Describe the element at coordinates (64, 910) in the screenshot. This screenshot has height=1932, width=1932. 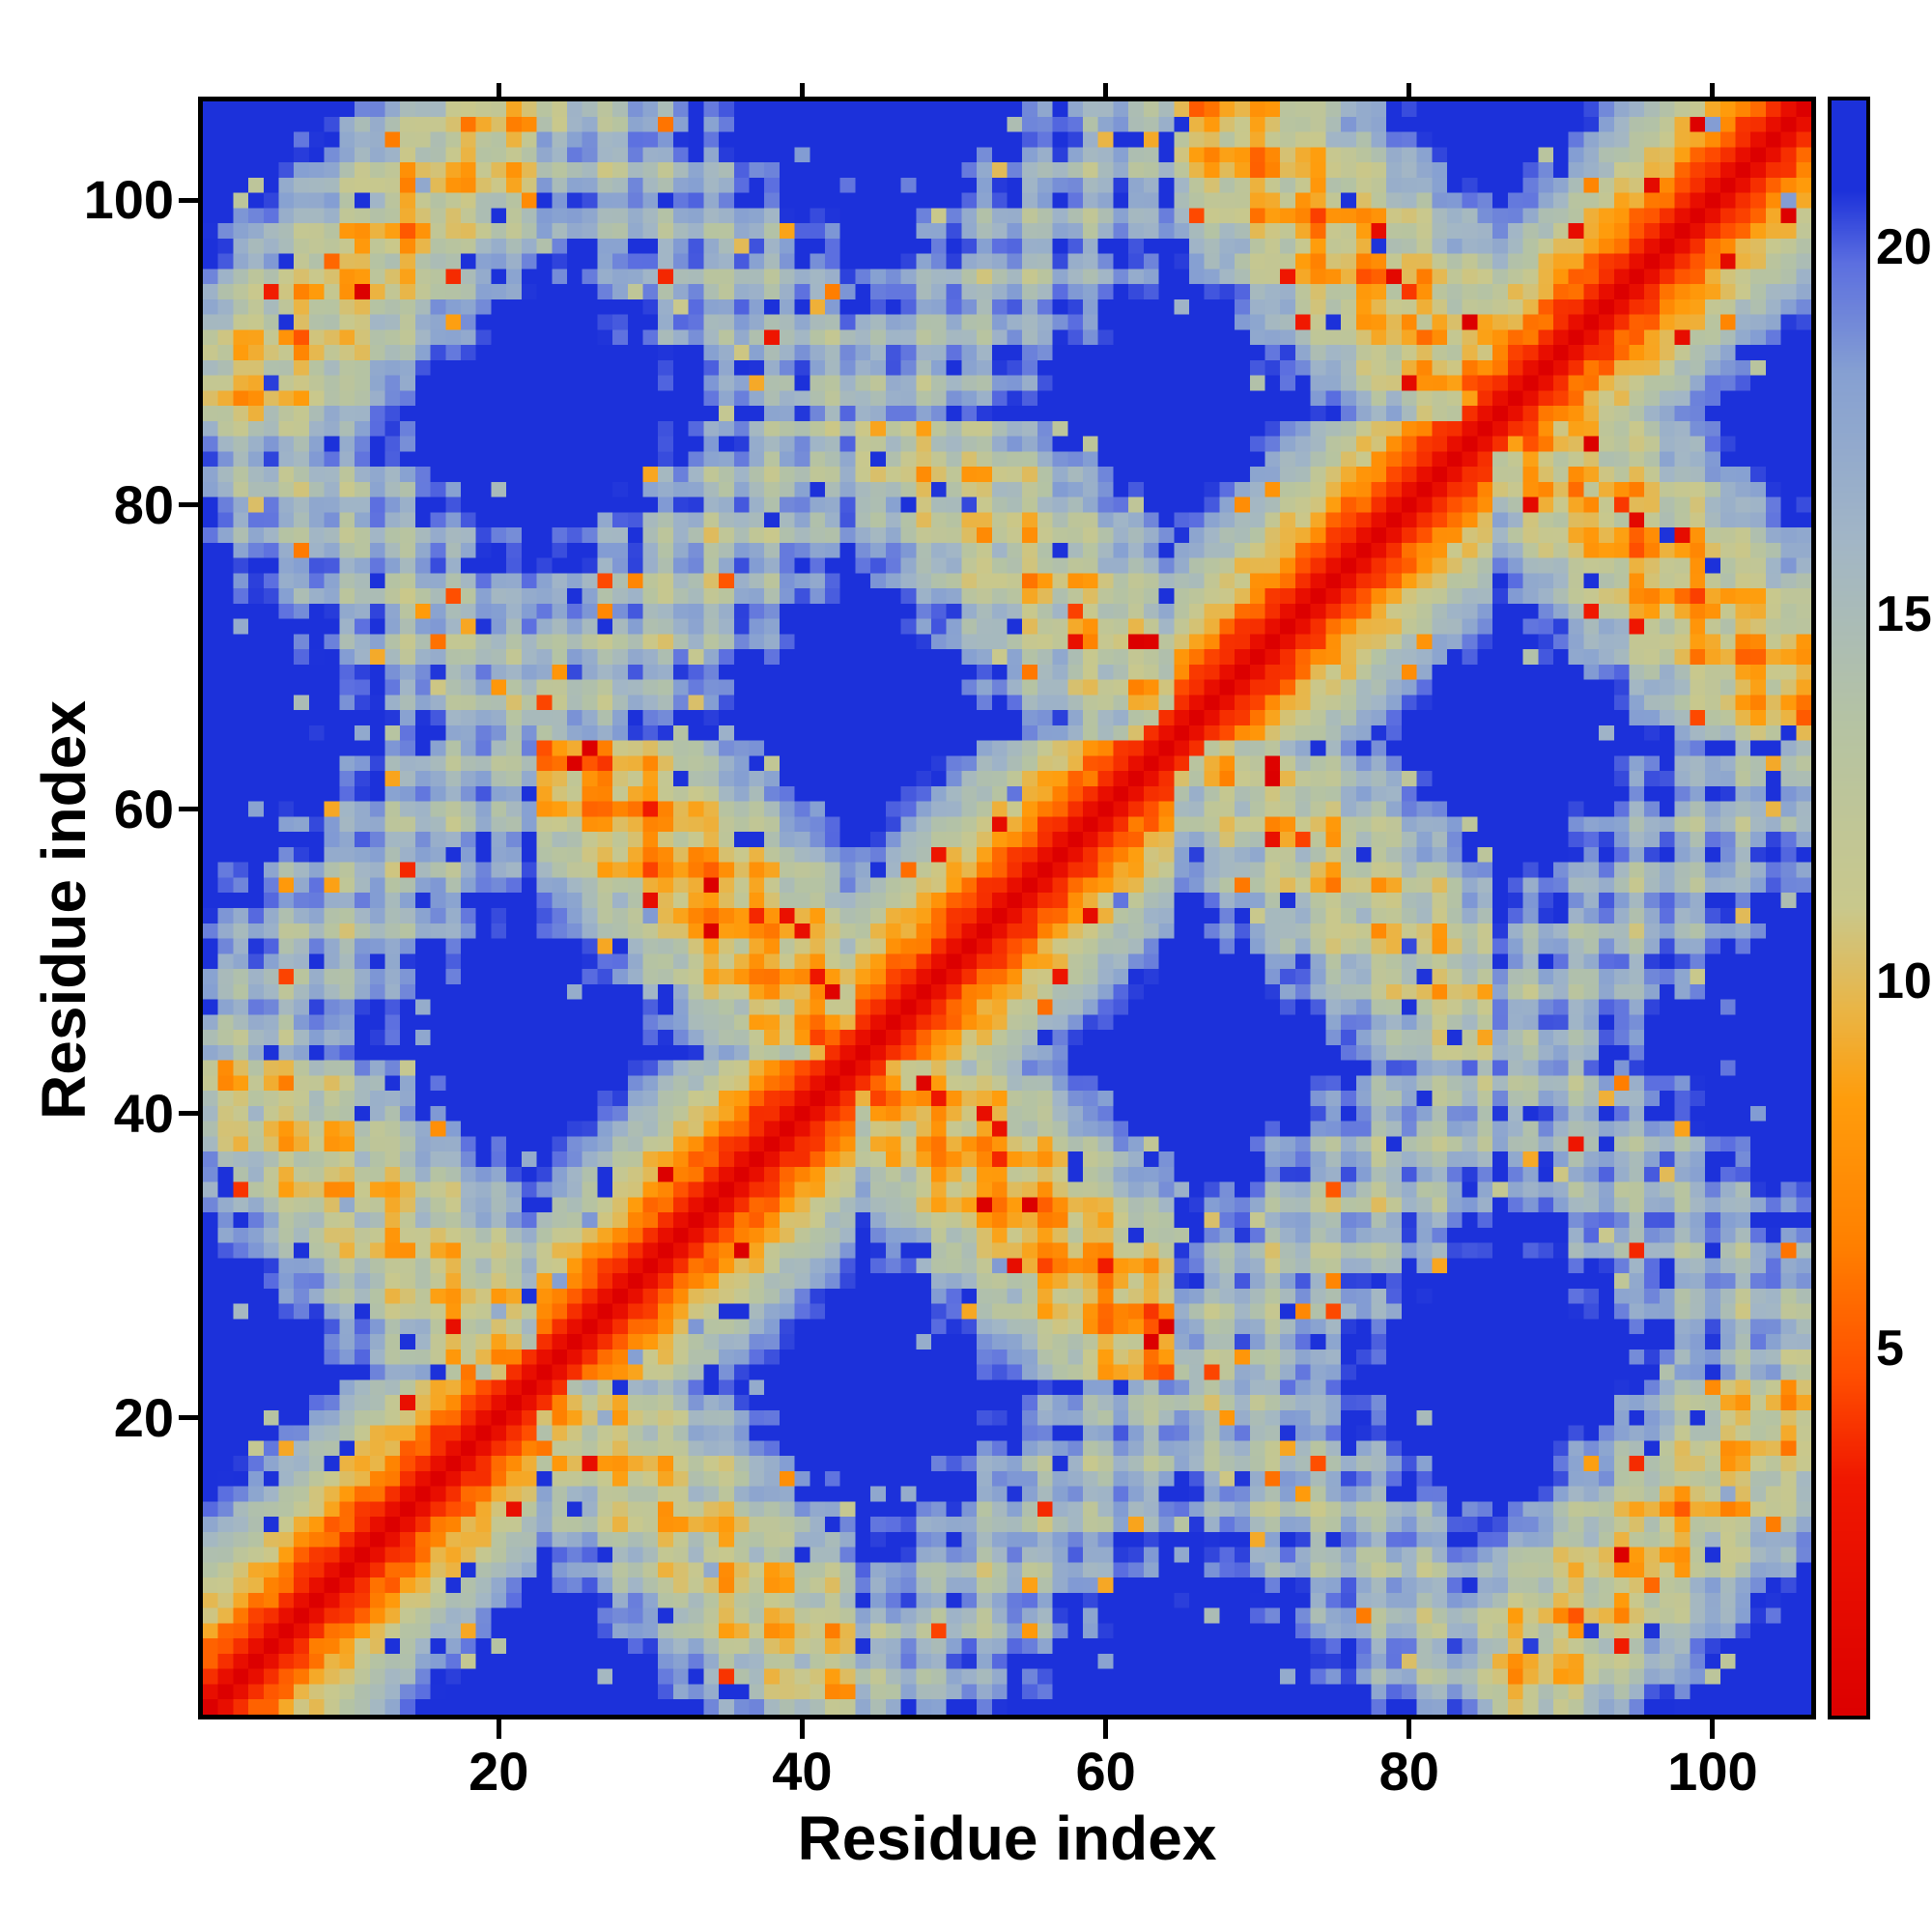
I see `y-axis-label: Residue index` at that location.